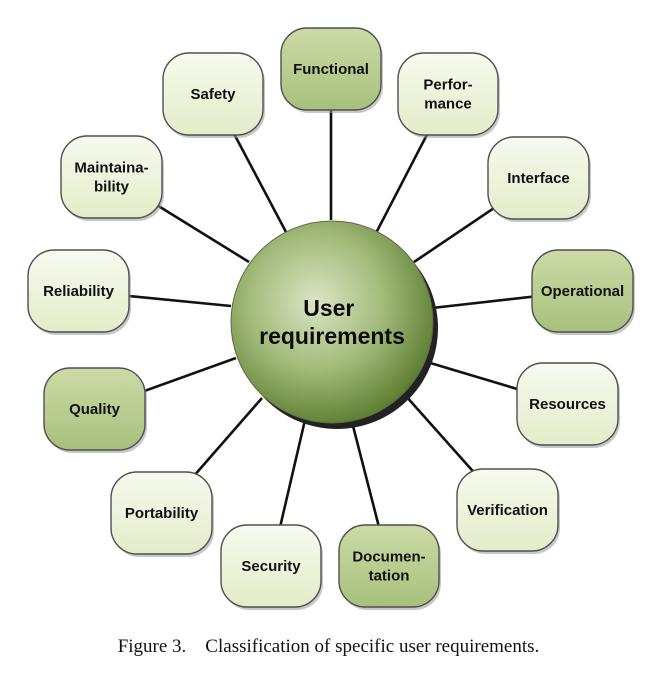 The width and height of the screenshot is (657, 691). I want to click on node-label: Documen-tation, so click(388, 567).